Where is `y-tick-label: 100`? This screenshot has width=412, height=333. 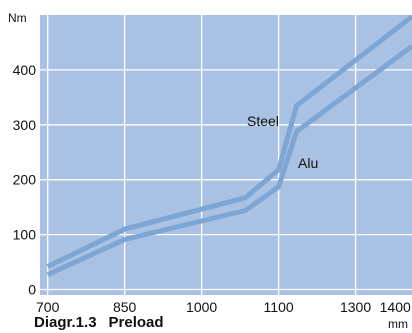
y-tick-label: 100 is located at coordinates (25, 235).